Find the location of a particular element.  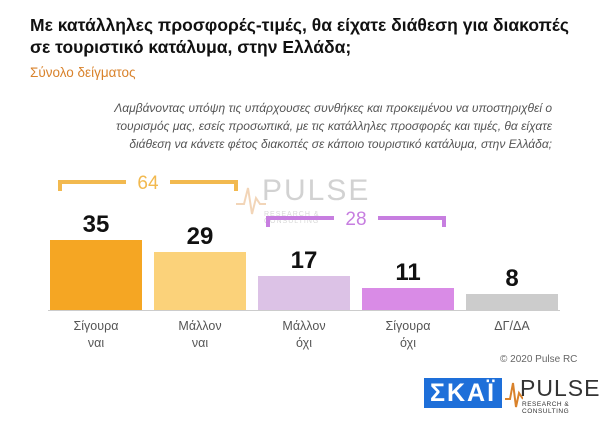

copyright: © 2020 Pulse RC is located at coordinates (539, 359).